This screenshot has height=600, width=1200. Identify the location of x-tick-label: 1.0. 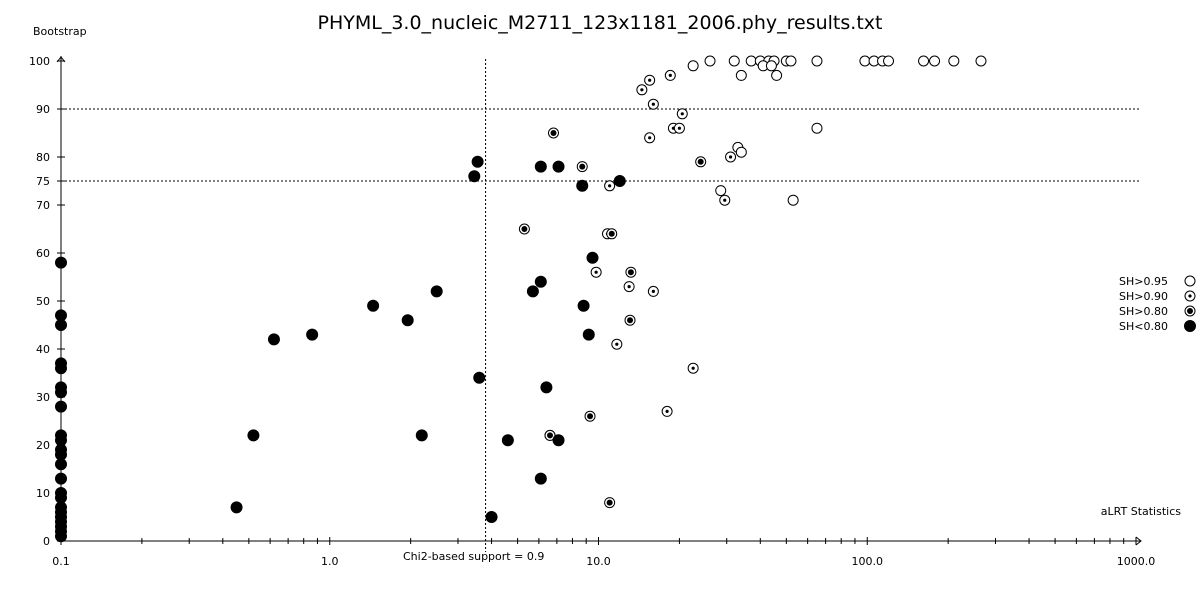
(330, 561).